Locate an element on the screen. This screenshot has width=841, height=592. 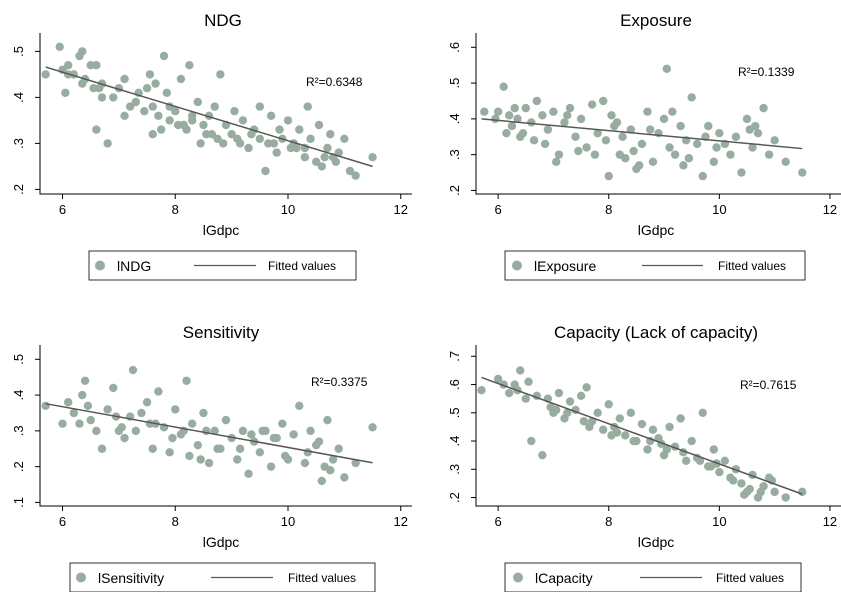
y-tick-label: .3 is located at coordinates (18, 430).